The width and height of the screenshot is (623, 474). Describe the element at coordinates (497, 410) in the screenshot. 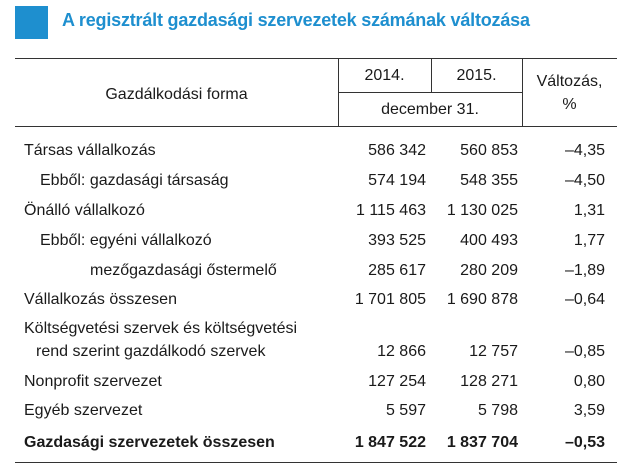

I see `row-value-2015: 5 798` at that location.